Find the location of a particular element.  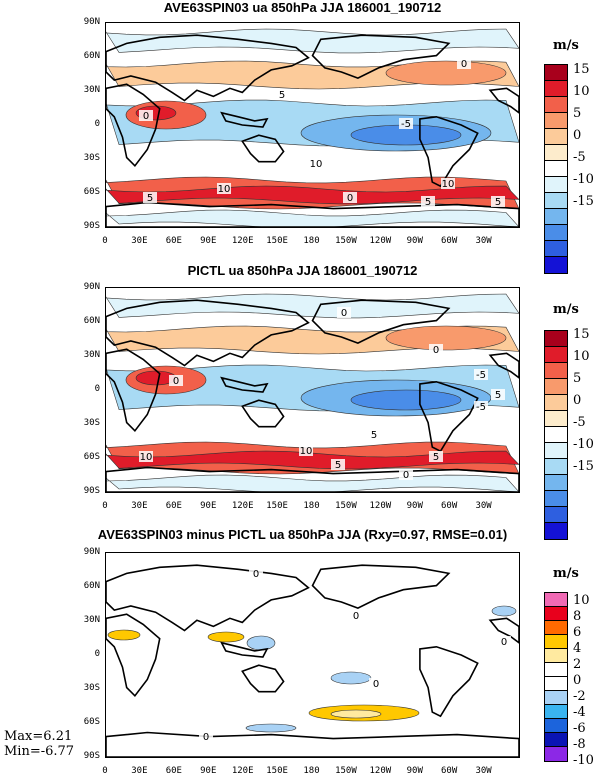

y-tick-label: 60S is located at coordinates (91, 457).